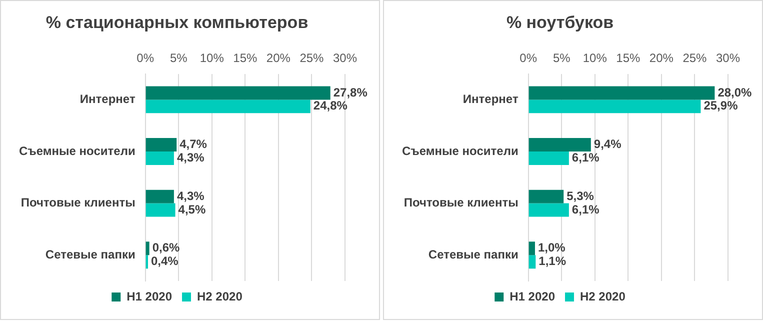 This screenshot has height=322, width=763. What do you see at coordinates (735, 92) in the screenshot?
I see `data-label: 28,0%` at bounding box center [735, 92].